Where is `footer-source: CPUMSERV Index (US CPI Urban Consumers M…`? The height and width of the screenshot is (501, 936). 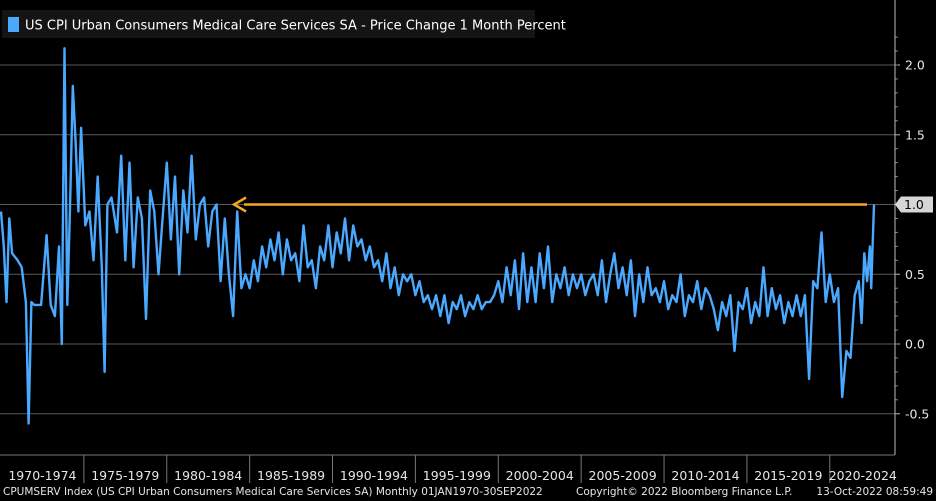 footer-source: CPUMSERV Index (US CPI Urban Consumers M… is located at coordinates (273, 492).